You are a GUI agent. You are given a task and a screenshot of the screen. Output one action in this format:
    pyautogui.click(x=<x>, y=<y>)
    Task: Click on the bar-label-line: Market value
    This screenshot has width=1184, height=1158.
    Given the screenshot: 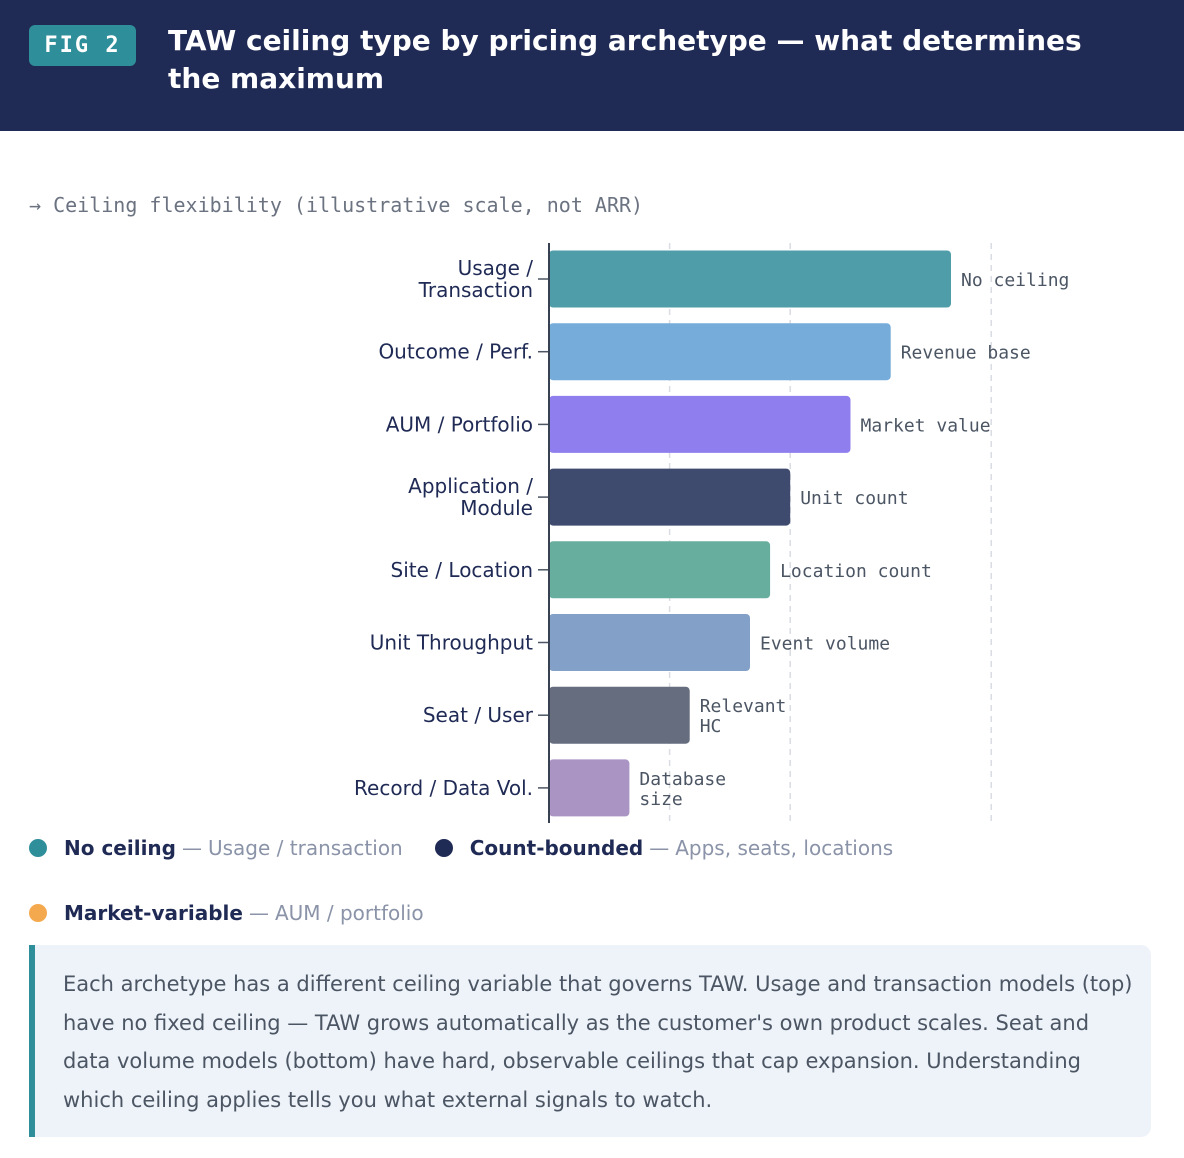 What is the action you would take?
    pyautogui.click(x=926, y=425)
    